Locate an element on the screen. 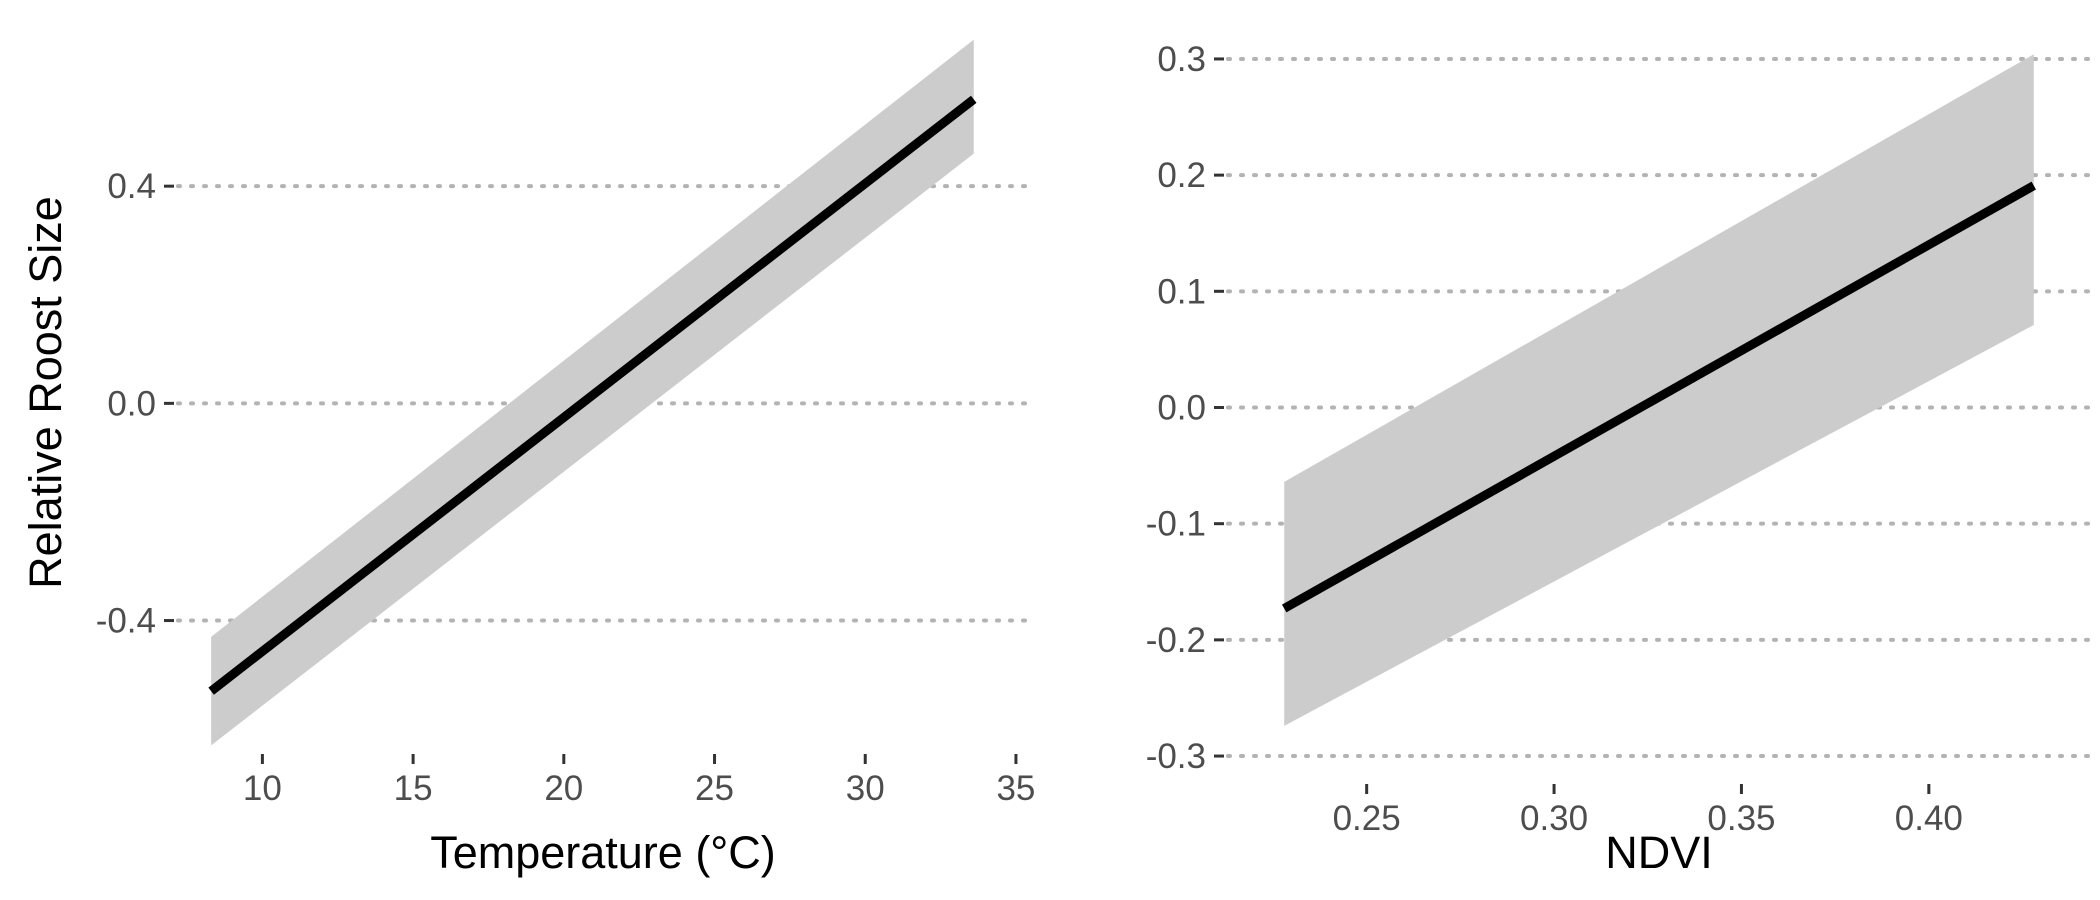 The height and width of the screenshot is (900, 2100). x-tick-label: 15 is located at coordinates (413, 788).